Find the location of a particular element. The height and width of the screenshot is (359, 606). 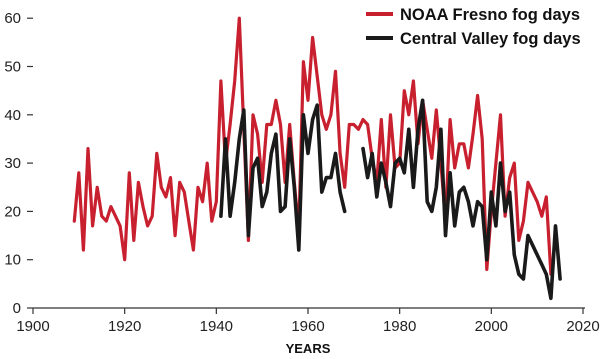

y-tick-label: 0 is located at coordinates (17, 308).